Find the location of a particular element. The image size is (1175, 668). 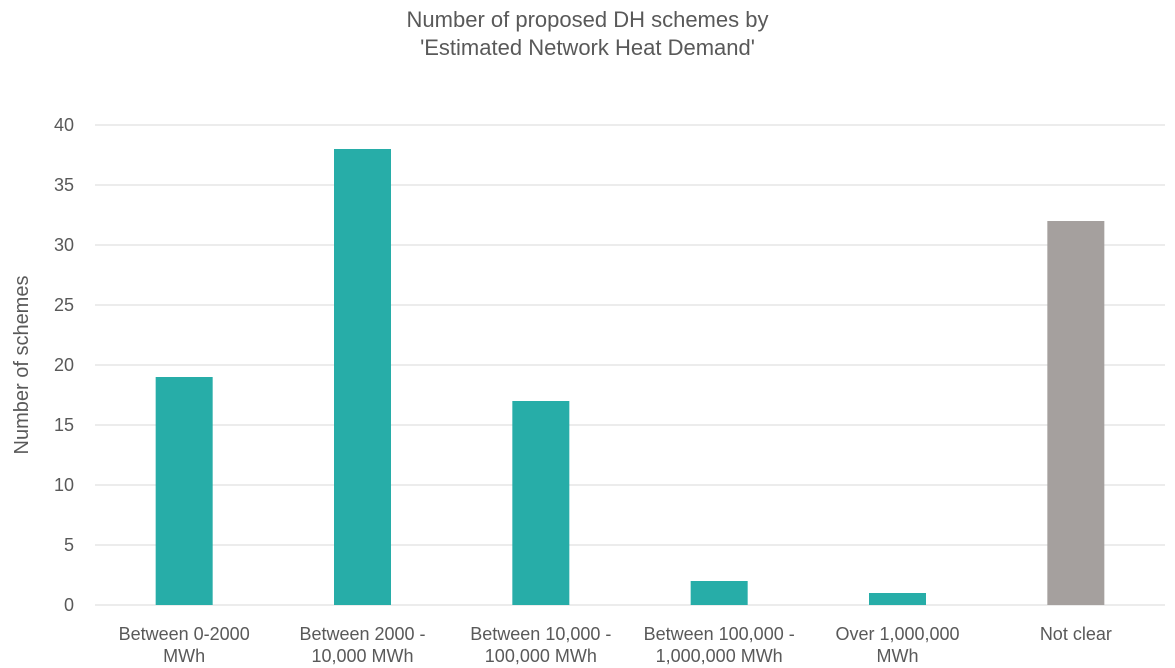

x-tick-label-line: 1,000,000 MWh is located at coordinates (719, 656).